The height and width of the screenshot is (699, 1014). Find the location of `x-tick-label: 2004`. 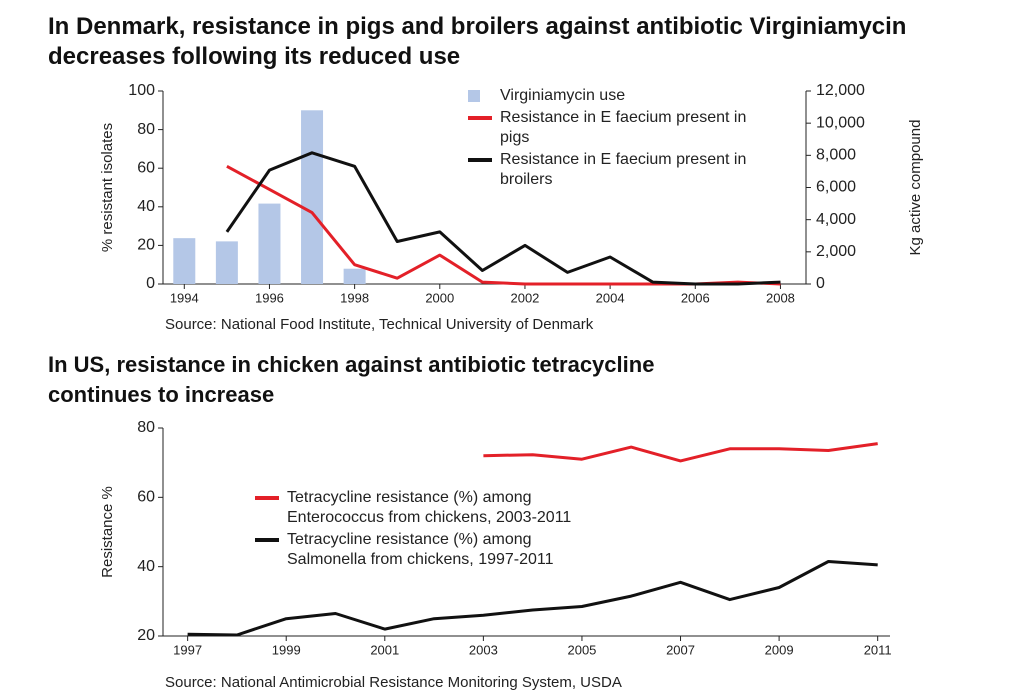

x-tick-label: 2004 is located at coordinates (610, 297).